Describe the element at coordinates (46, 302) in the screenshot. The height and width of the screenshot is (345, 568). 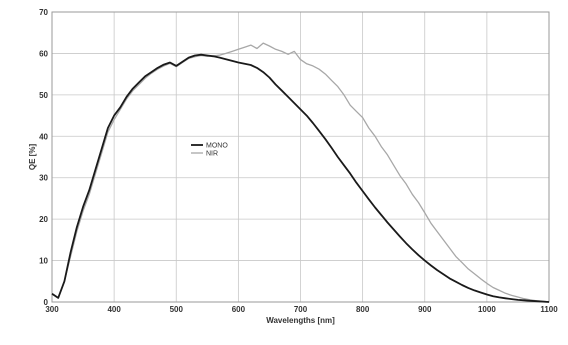
I see `y-tick-label: 0` at that location.